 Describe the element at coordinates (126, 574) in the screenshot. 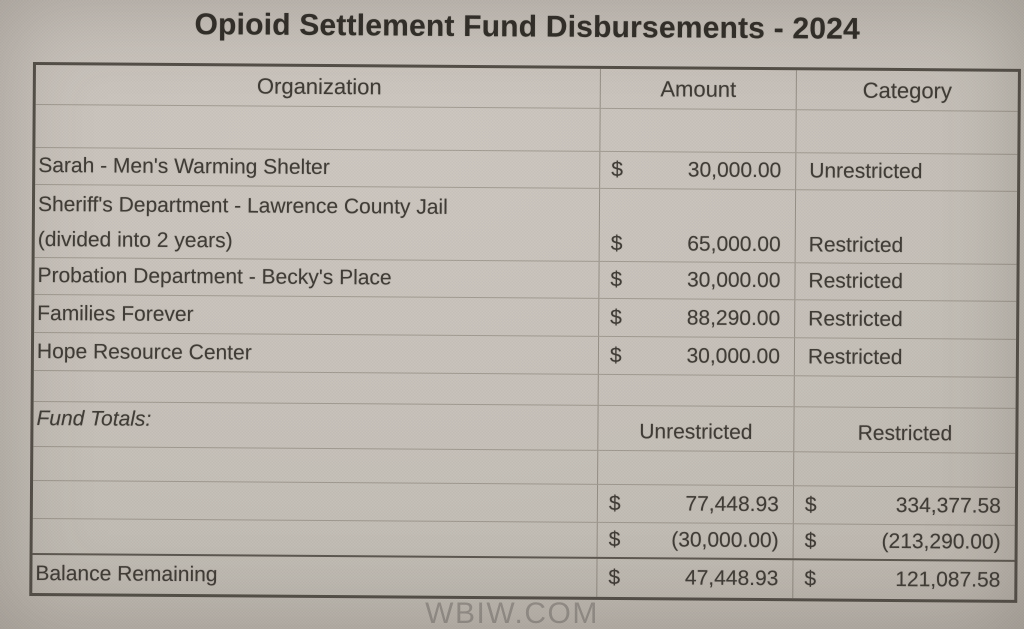

I see `balance-remaining-label: Balance Remaining` at that location.